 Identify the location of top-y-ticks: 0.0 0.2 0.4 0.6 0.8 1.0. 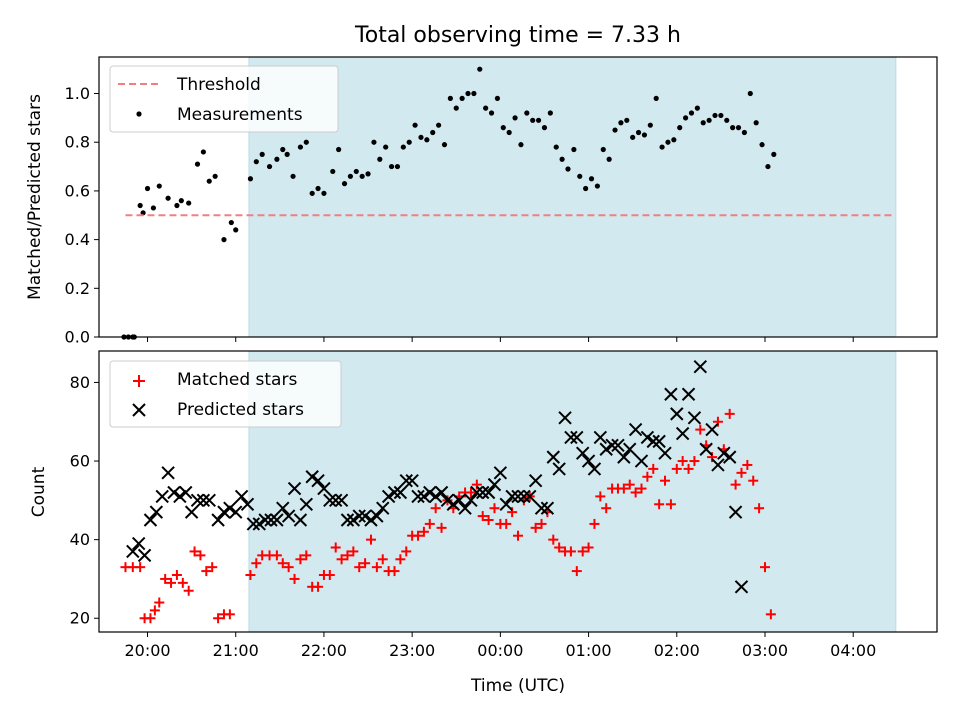
(82, 215).